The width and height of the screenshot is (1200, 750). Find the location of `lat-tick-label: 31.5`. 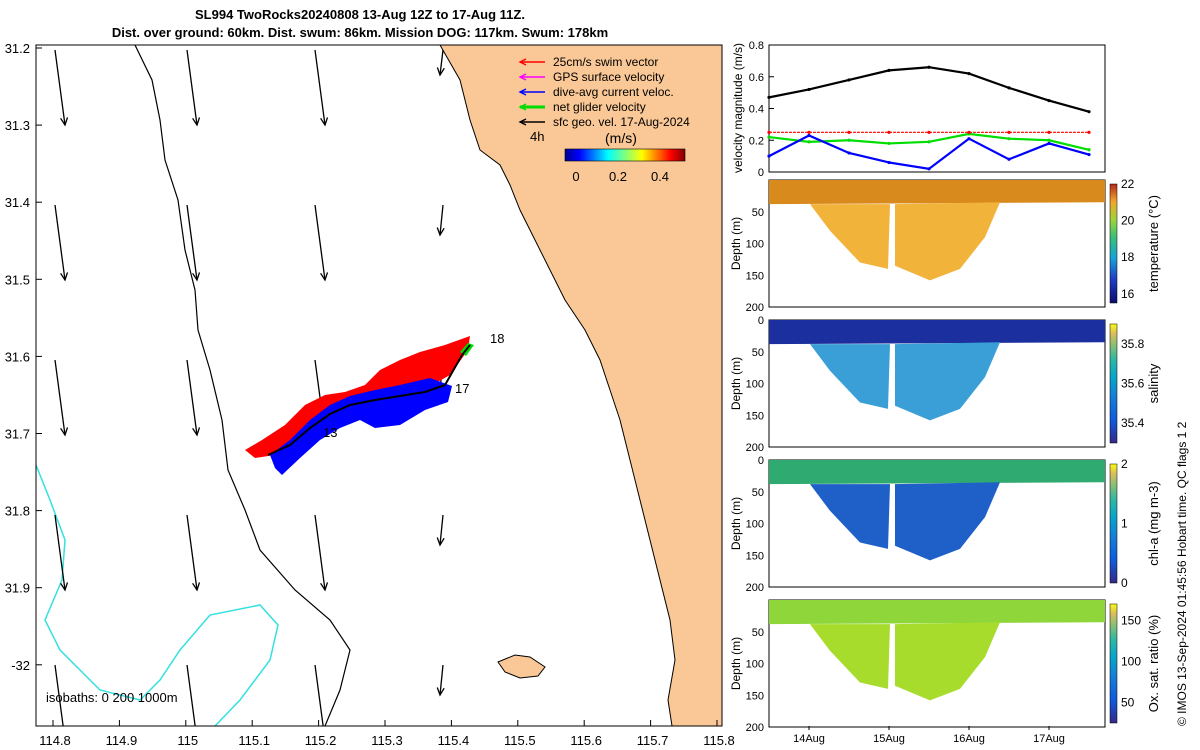

lat-tick-label: 31.5 is located at coordinates (17, 279).